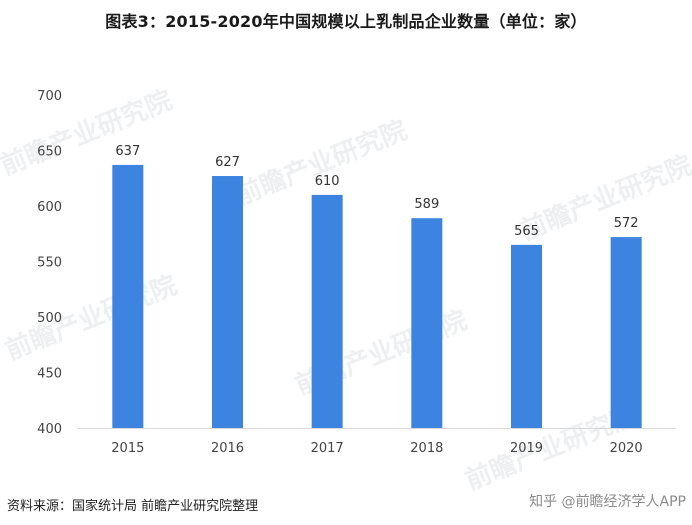 This screenshot has height=525, width=692. Describe the element at coordinates (128, 296) in the screenshot. I see `bar-2015` at that location.